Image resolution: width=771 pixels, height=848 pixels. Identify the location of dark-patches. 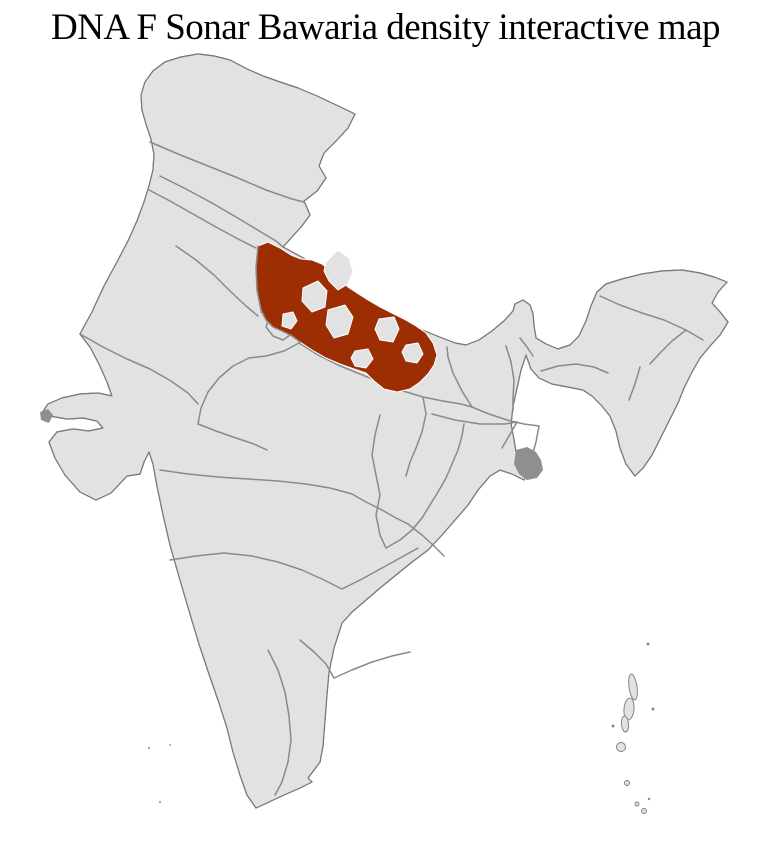
(291, 444).